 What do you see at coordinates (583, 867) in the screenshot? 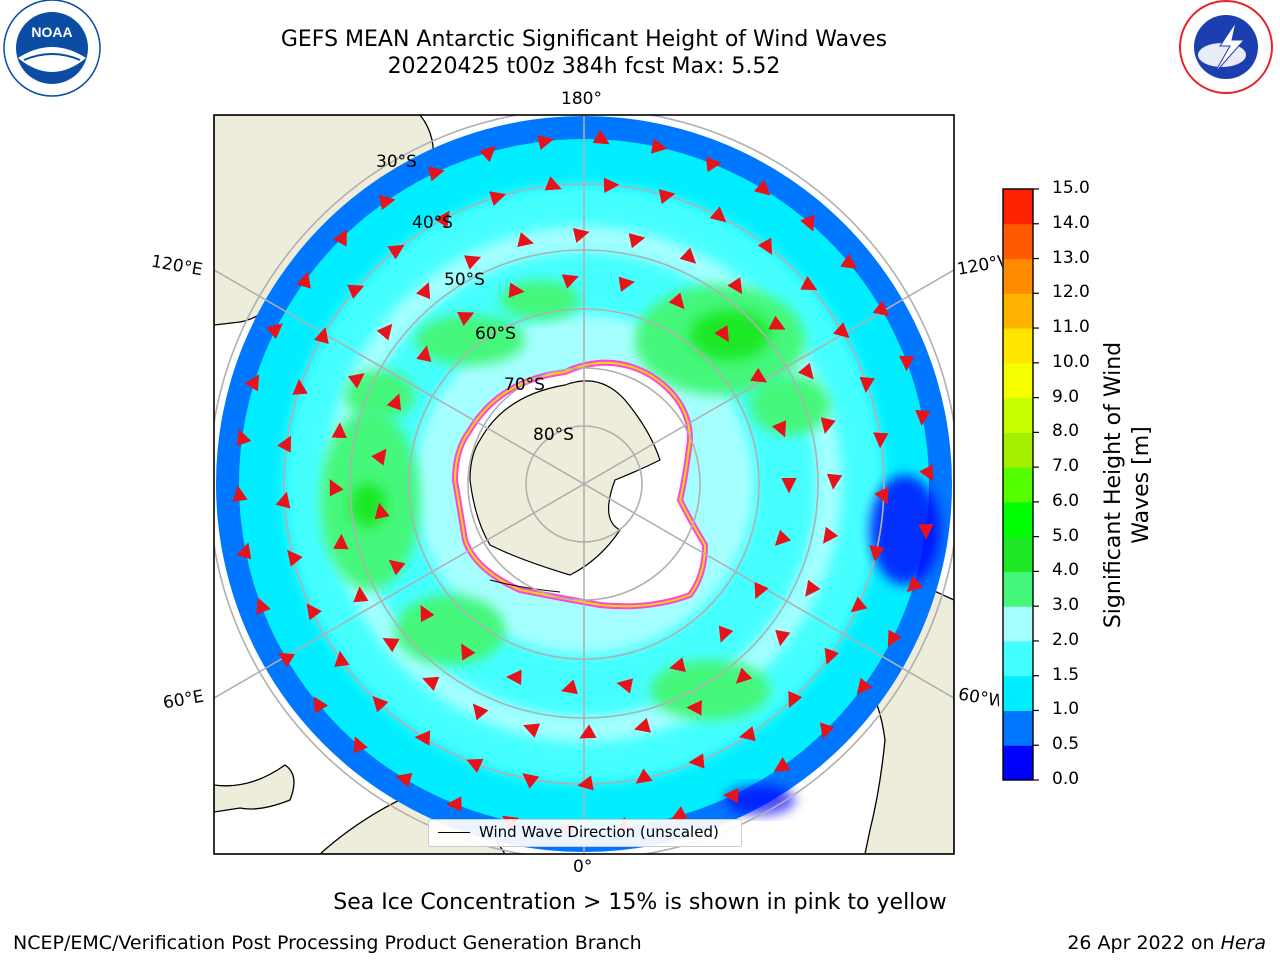
I see `lon-label-0: 0°` at bounding box center [583, 867].